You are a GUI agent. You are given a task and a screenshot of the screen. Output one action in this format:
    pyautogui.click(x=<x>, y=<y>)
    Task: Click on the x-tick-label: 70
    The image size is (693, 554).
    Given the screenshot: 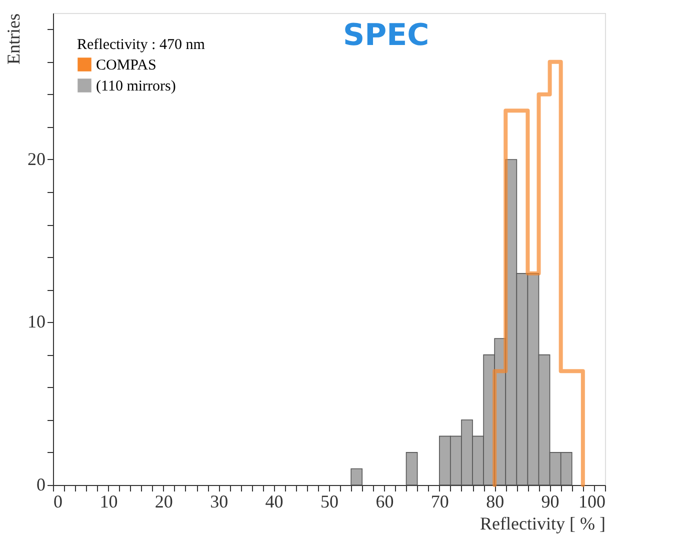 What is the action you would take?
    pyautogui.click(x=439, y=502)
    